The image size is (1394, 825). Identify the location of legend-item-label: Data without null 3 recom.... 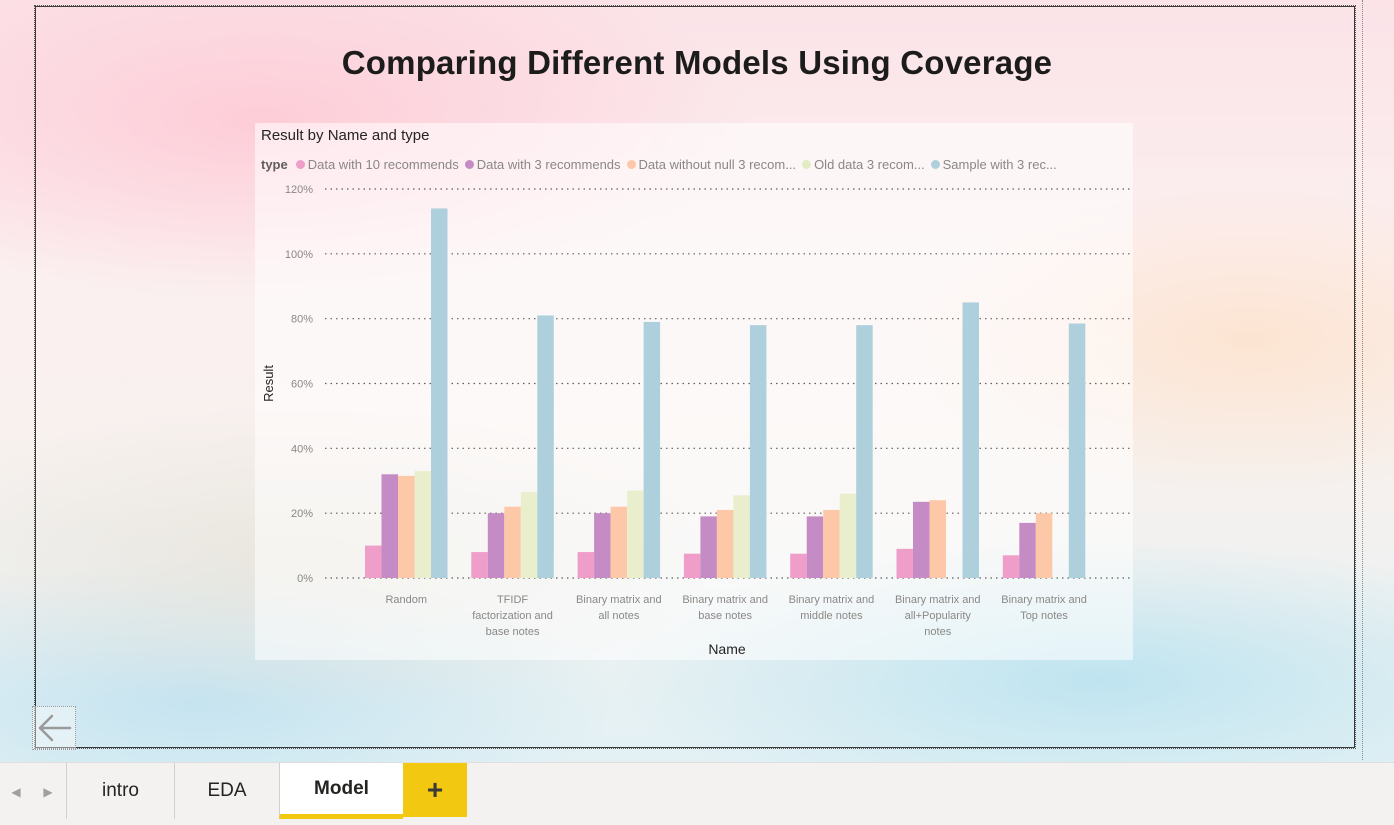
(717, 164).